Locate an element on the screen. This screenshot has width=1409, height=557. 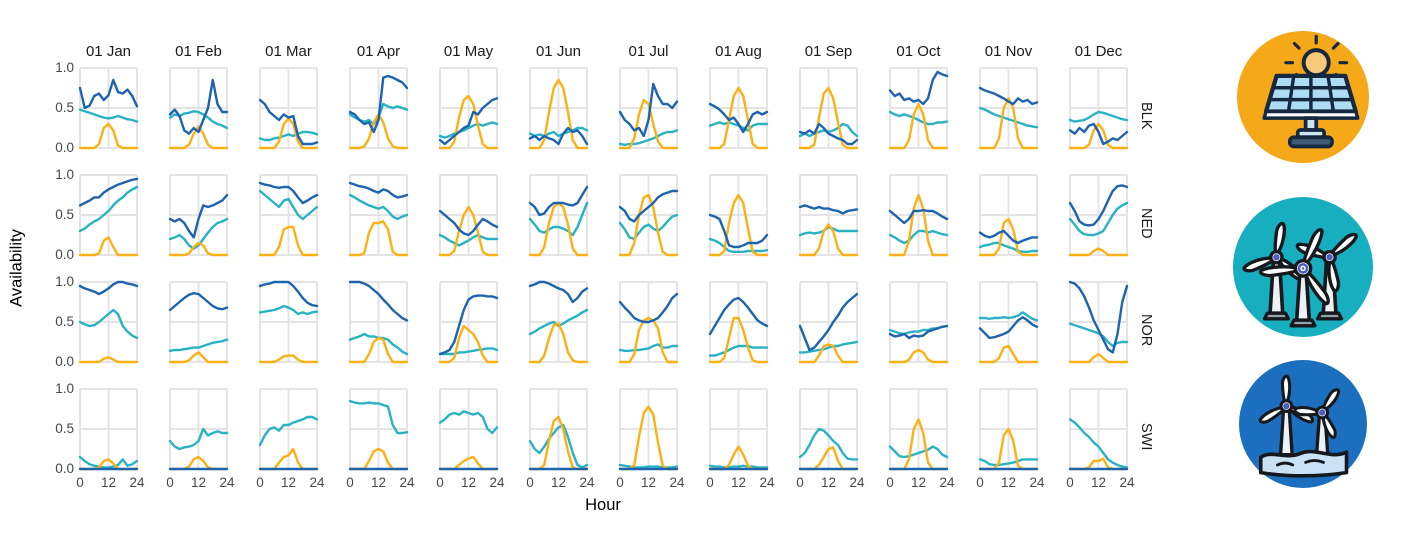
facet-title-01-sep: 01 Sep is located at coordinates (828, 51).